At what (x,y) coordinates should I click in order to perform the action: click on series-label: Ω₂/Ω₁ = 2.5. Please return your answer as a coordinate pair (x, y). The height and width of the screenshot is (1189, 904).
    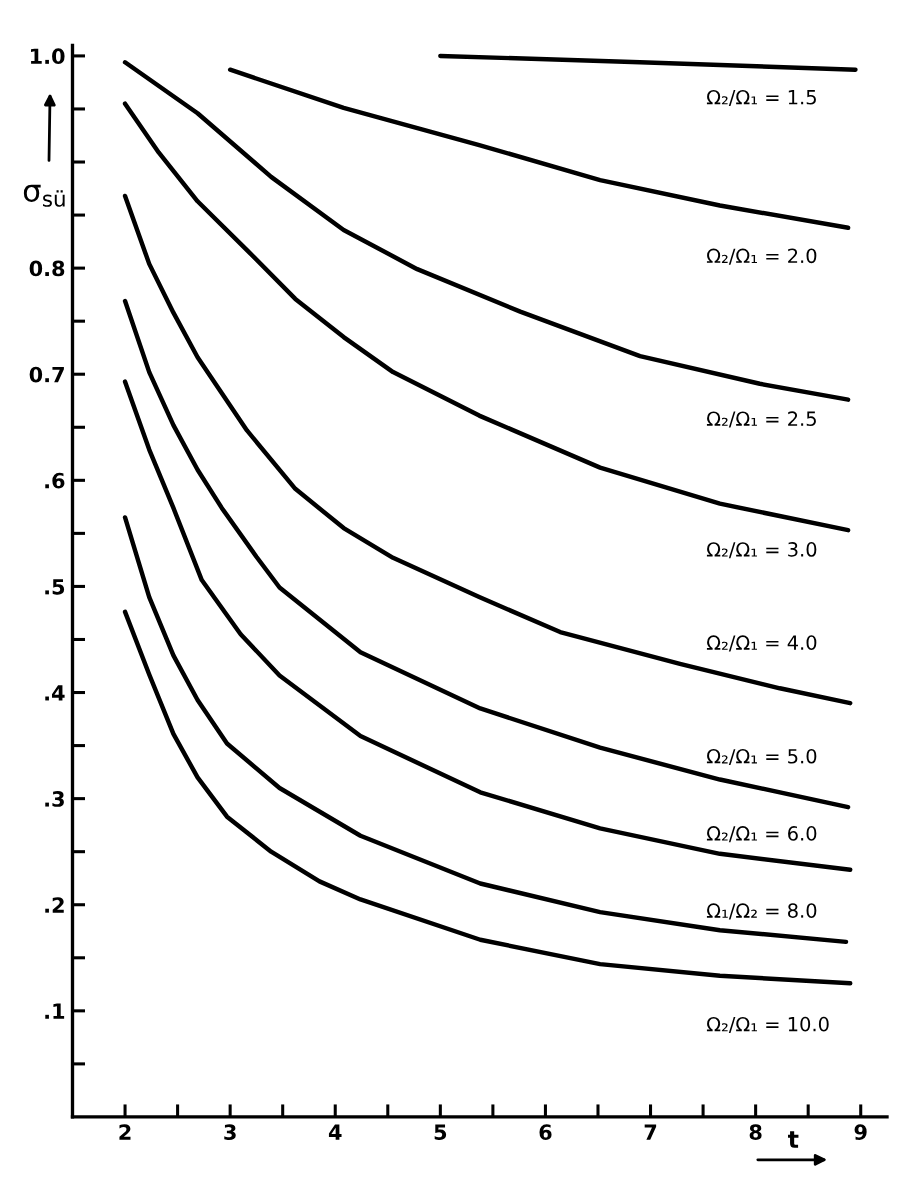
    Looking at the image, I should click on (761, 419).